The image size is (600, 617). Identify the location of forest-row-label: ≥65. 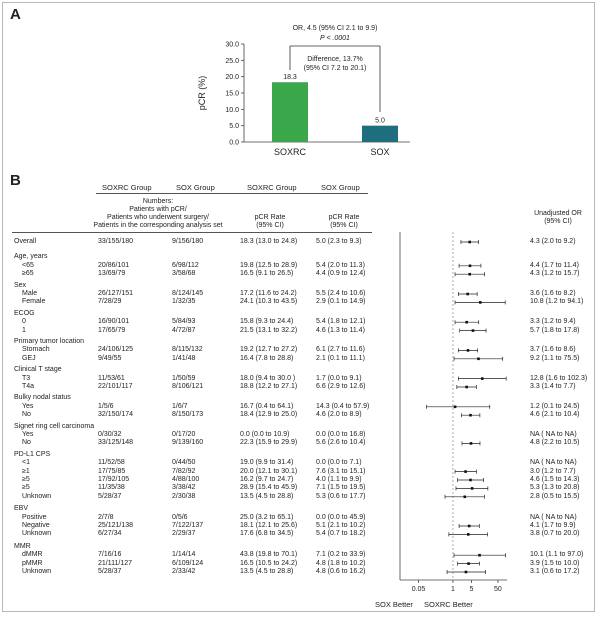
(28, 274).